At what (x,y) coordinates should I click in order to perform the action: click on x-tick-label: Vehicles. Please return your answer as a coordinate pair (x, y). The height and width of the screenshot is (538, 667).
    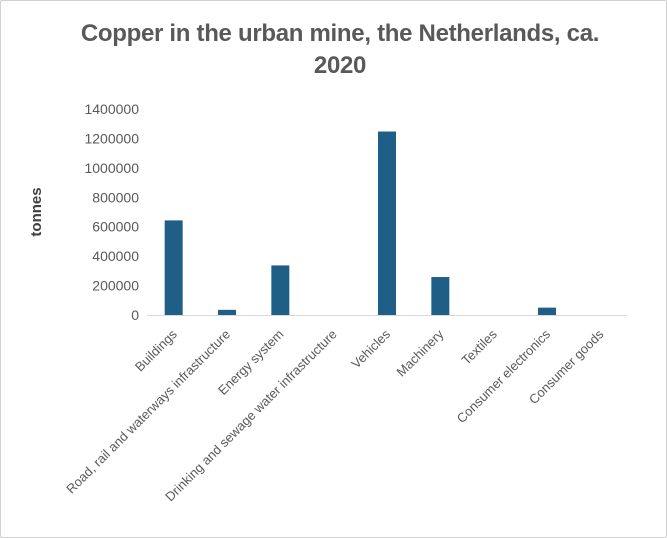
    Looking at the image, I should click on (370, 348).